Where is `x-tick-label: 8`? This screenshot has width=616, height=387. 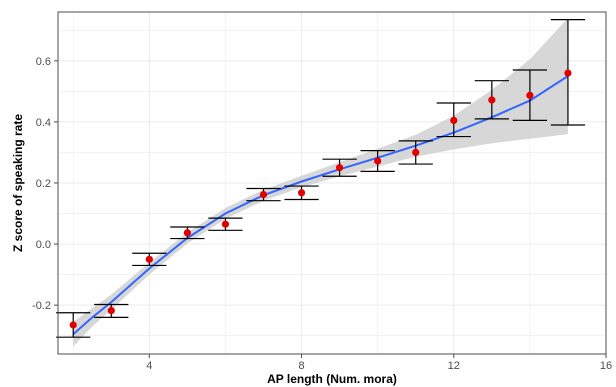
x-tick-label: 8 is located at coordinates (301, 366).